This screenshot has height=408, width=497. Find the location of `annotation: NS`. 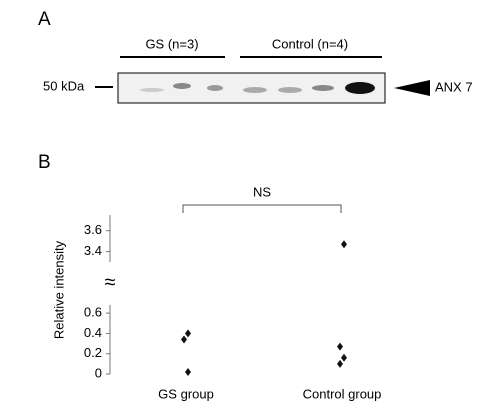

annotation: NS is located at coordinates (262, 191).